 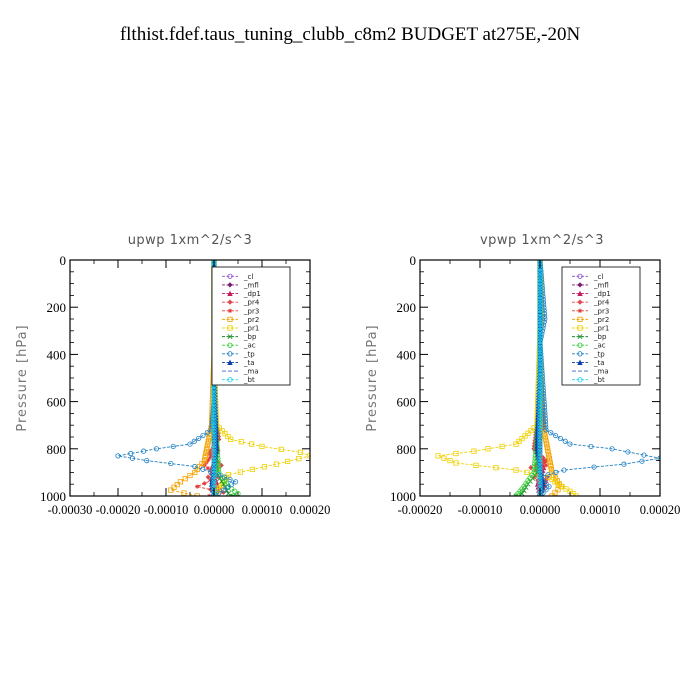 What do you see at coordinates (599, 363) in the screenshot?
I see `legend-label: _ta` at bounding box center [599, 363].